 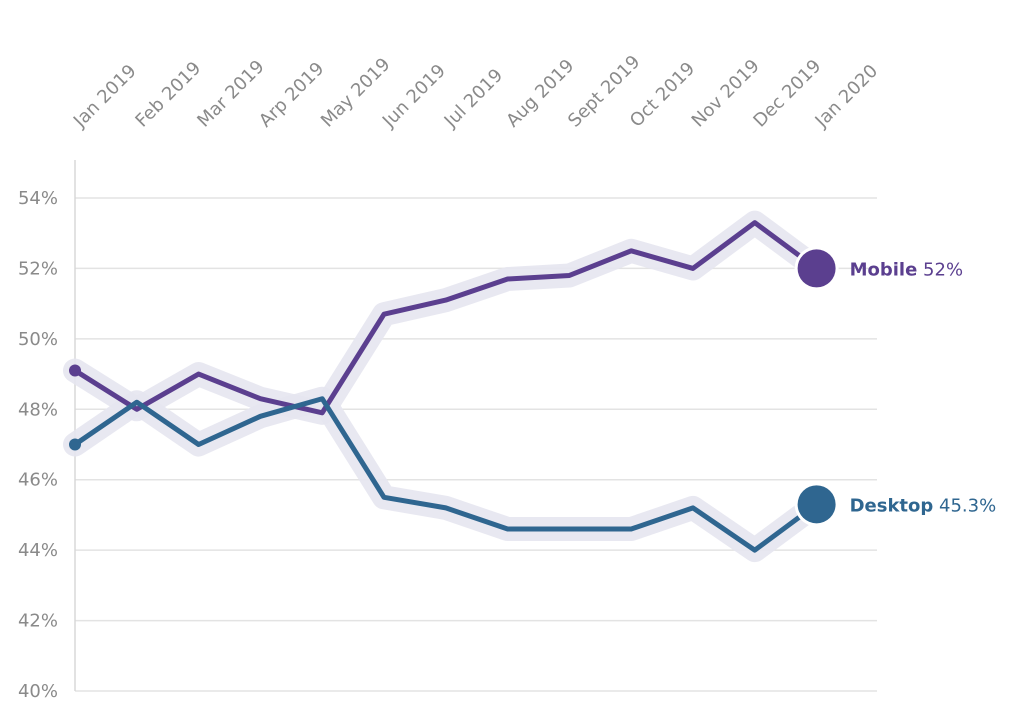 I want to click on y-tick-label: 42%, so click(x=38, y=621).